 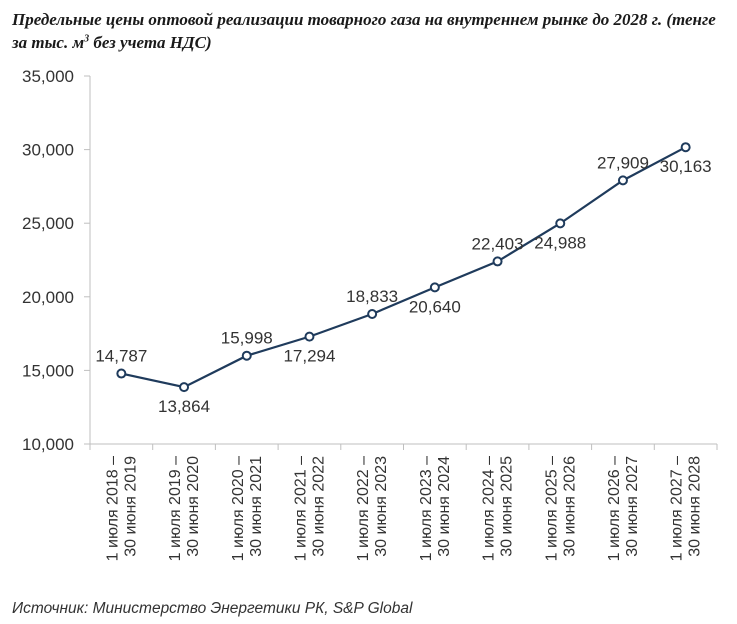 What do you see at coordinates (150, 42) in the screenshot?
I see `chart-title-tail: без учета НДС)` at bounding box center [150, 42].